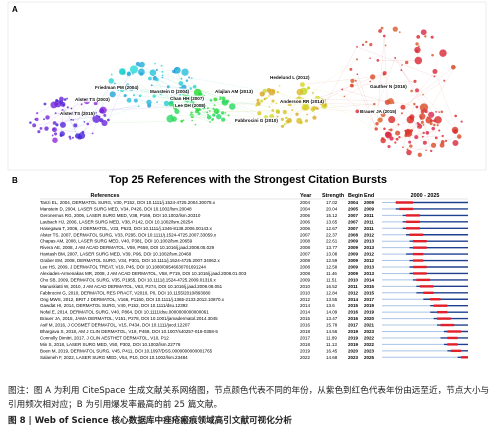 The height and width of the screenshot is (442, 496). What do you see at coordinates (15, 9) in the screenshot?
I see `panel-letter: A` at bounding box center [15, 9].